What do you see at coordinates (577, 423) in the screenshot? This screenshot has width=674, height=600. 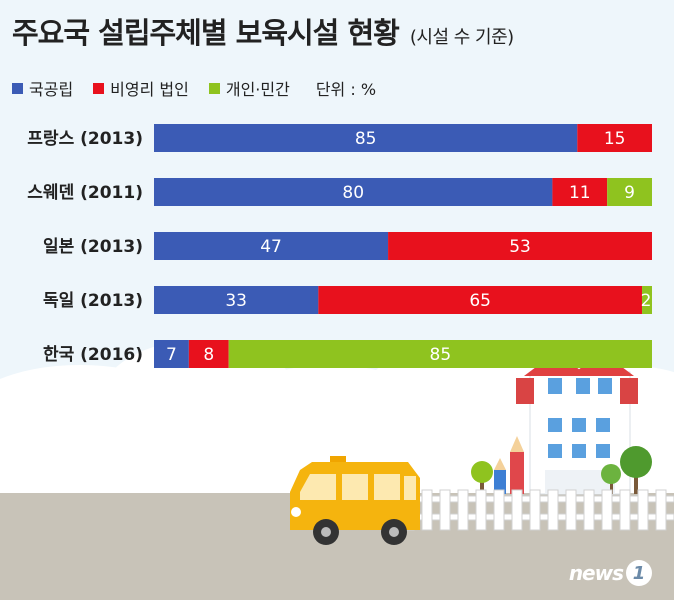 I see `building-illustration` at bounding box center [577, 423].